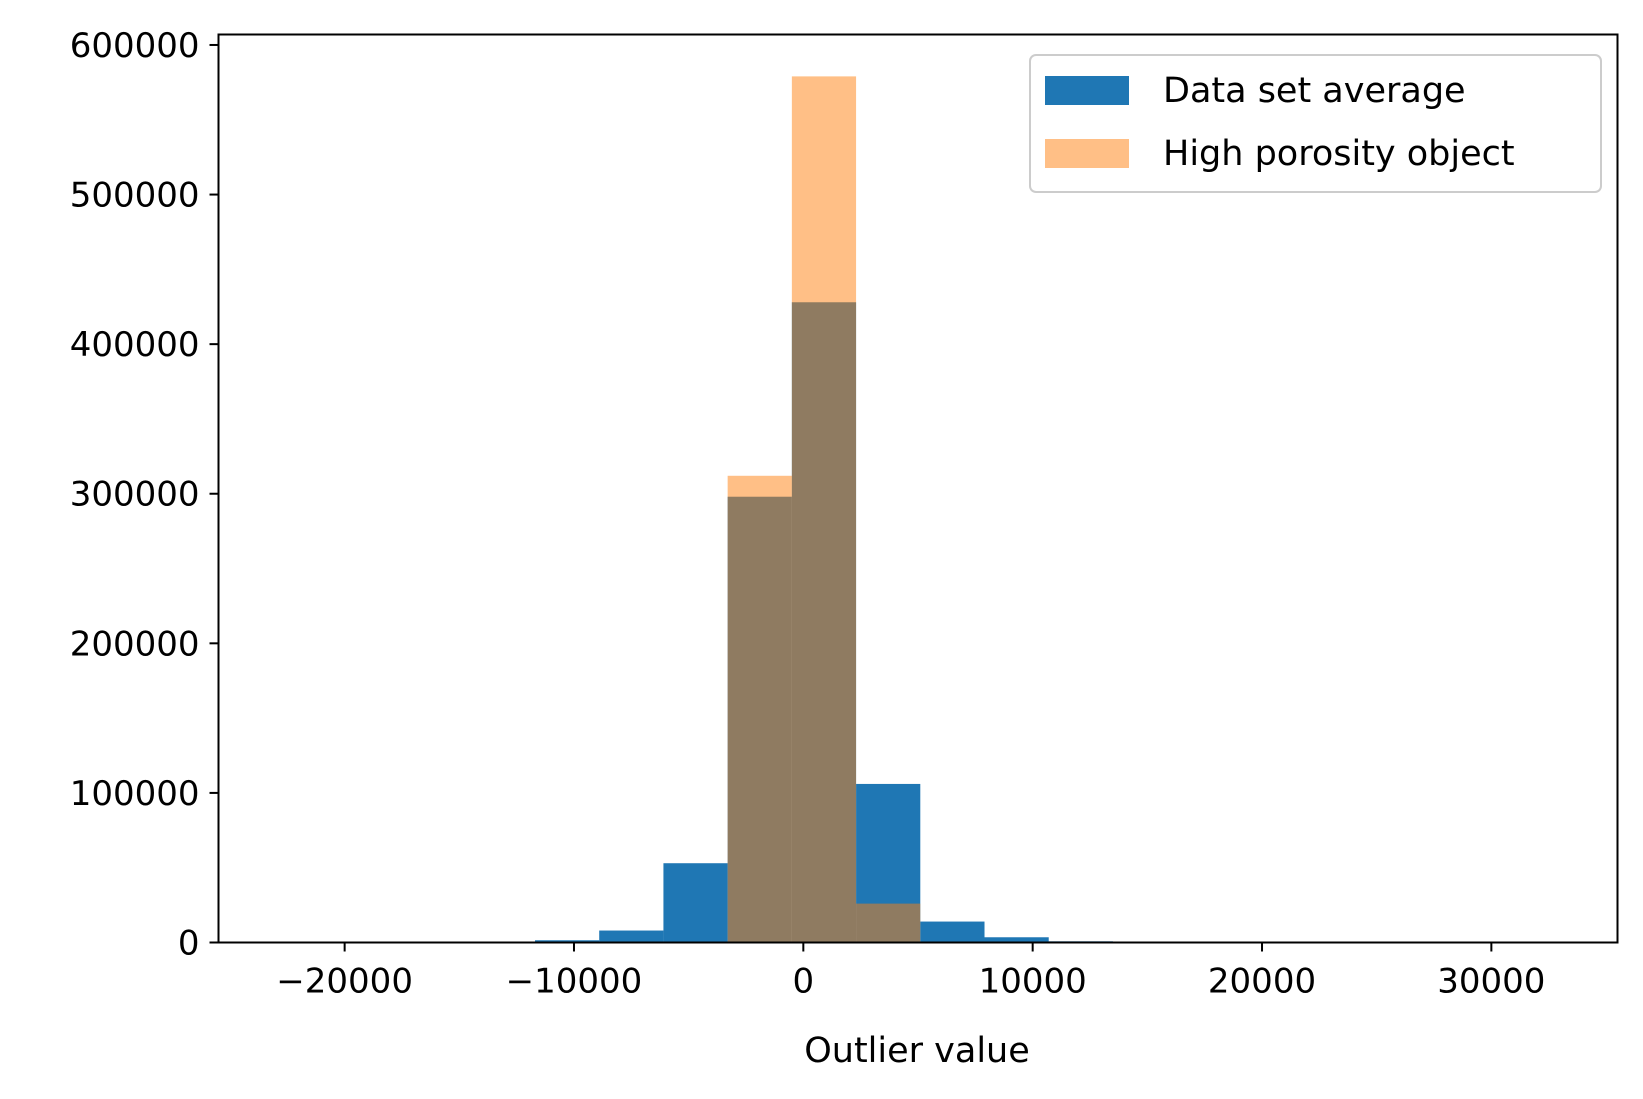  I want to click on x-tick-label: 30000, so click(1491, 982).